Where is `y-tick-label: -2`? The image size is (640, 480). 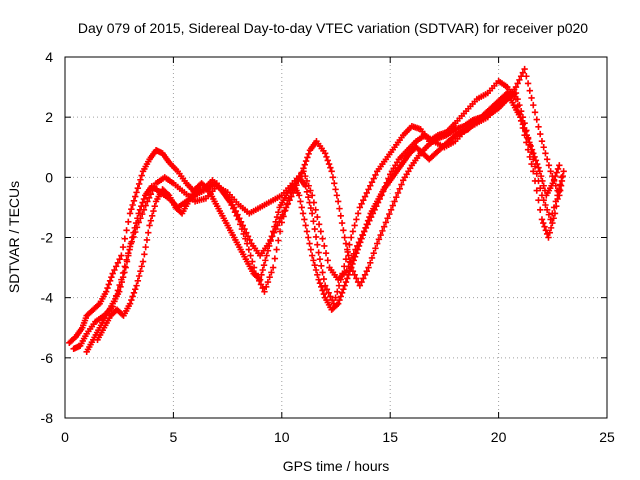
y-tick-label: -2 is located at coordinates (47, 238).